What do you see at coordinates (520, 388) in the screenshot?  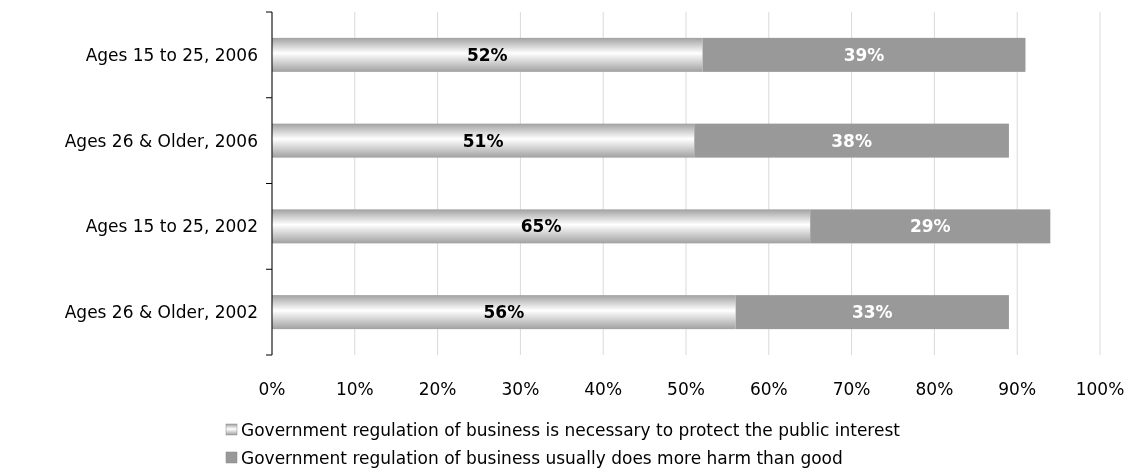 I see `x-tick-label: 30%` at bounding box center [520, 388].